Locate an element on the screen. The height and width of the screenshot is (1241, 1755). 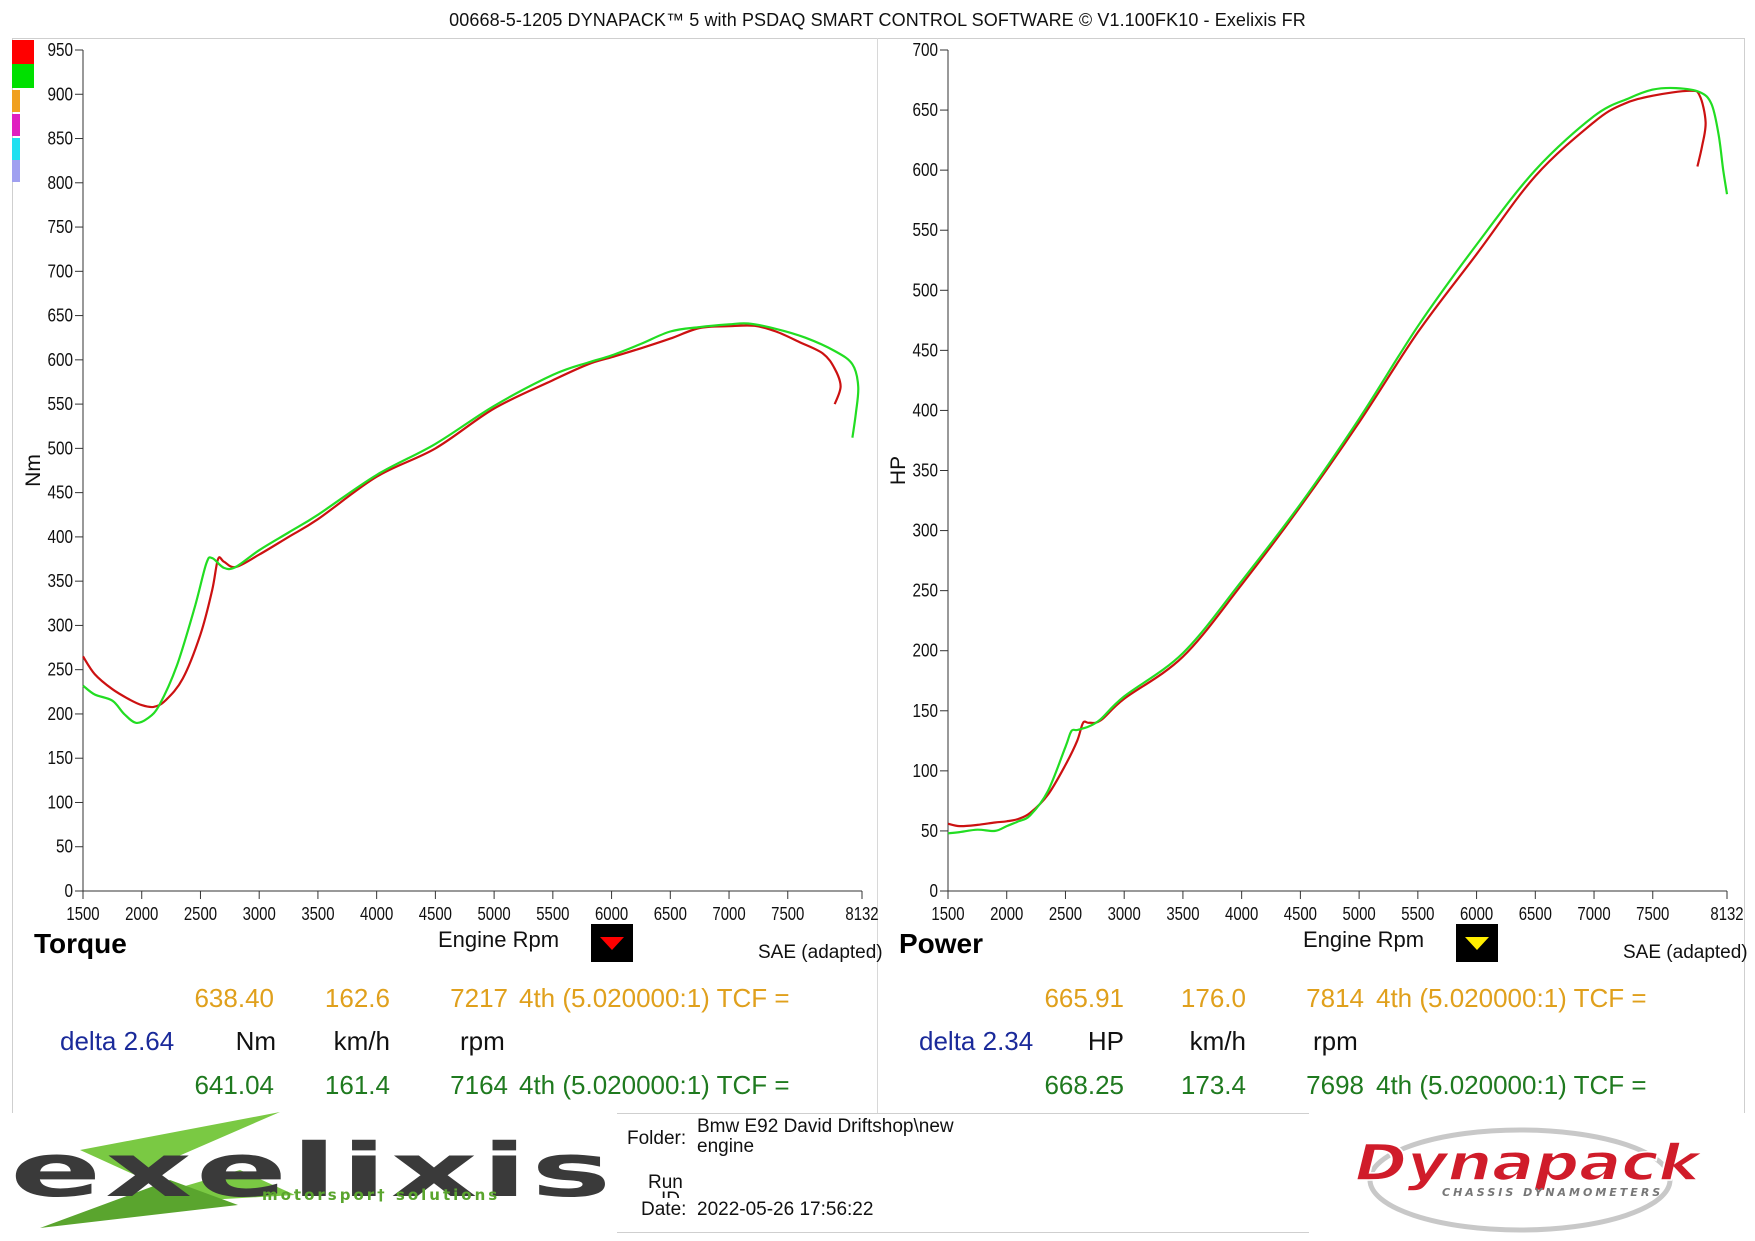
power-unit: HP is located at coordinates (1105, 1041).